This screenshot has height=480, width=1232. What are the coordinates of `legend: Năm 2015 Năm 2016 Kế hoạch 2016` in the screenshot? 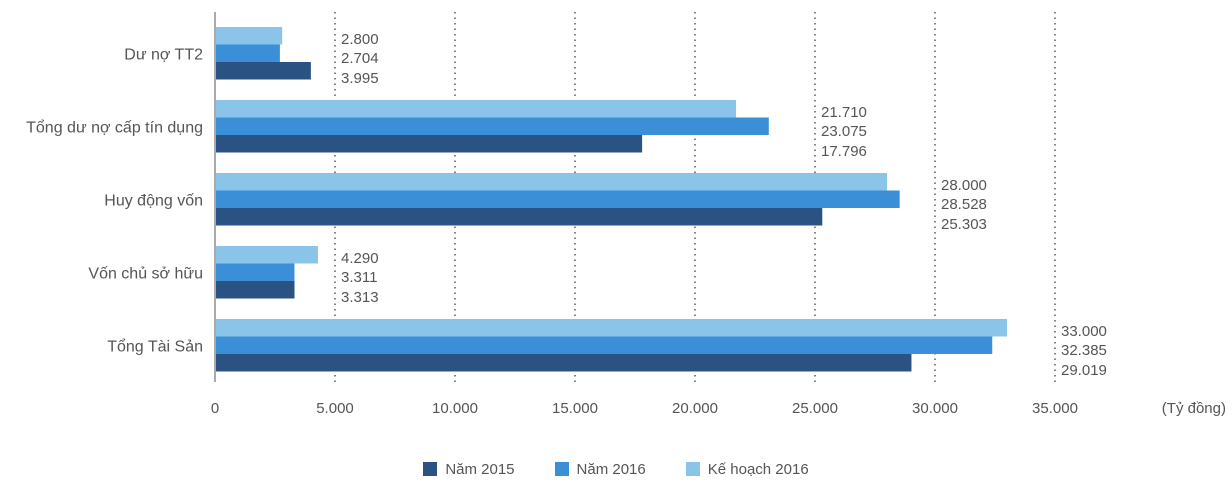 It's located at (616, 469).